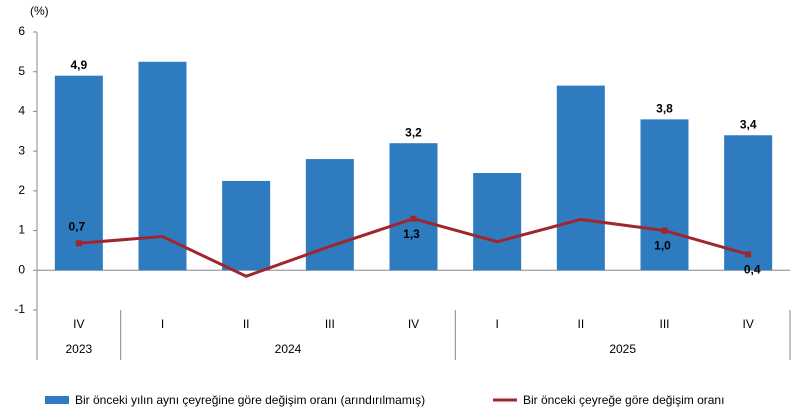 Image resolution: width=802 pixels, height=416 pixels. What do you see at coordinates (21, 111) in the screenshot?
I see `y-tick-label: 4` at bounding box center [21, 111].